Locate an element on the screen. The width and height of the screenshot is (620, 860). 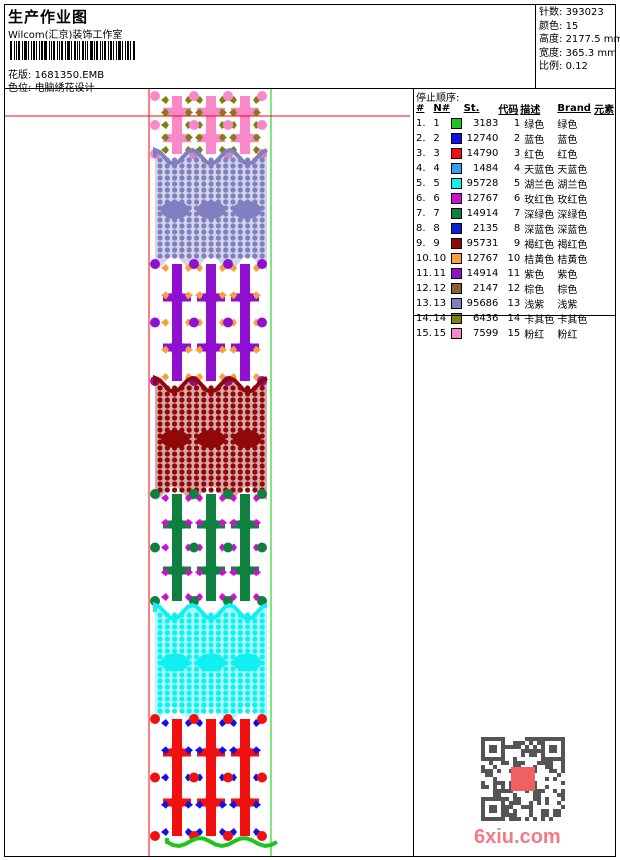
cell-idx: 10. is located at coordinates (424, 258).